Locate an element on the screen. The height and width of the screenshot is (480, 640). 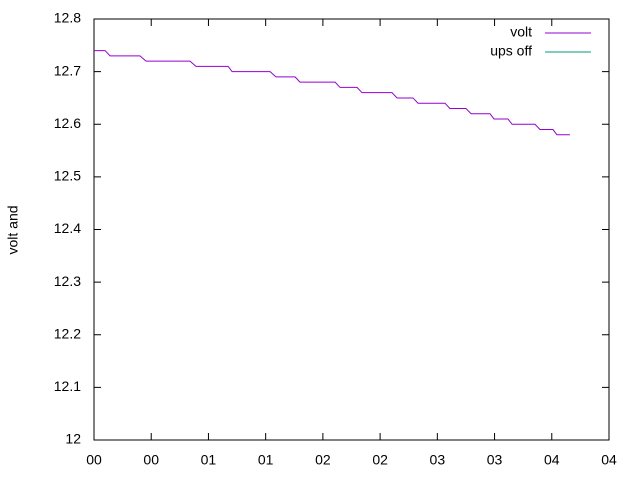
y-tick-label: 12.3 is located at coordinates (67, 281).